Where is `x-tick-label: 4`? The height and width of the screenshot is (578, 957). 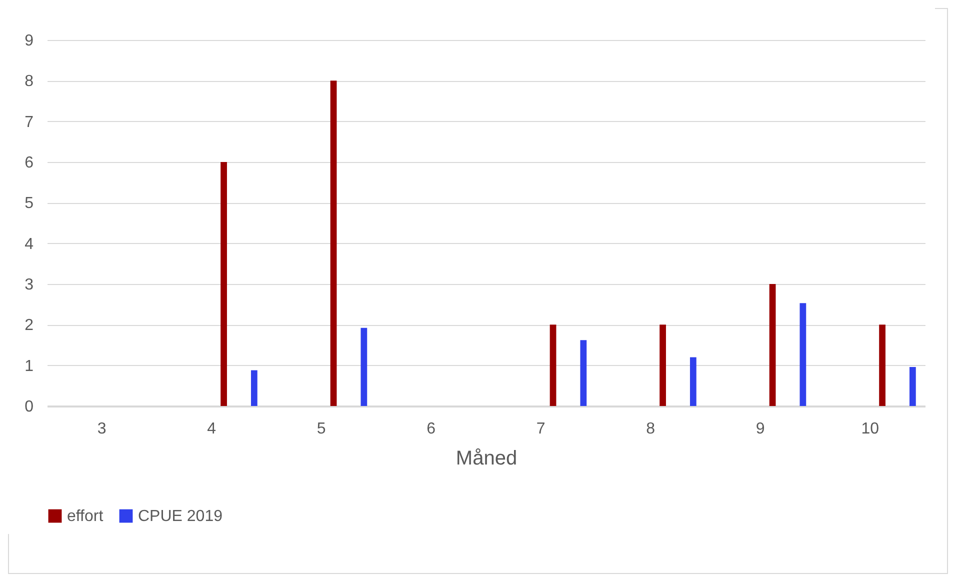
x-tick-label: 4 is located at coordinates (211, 429).